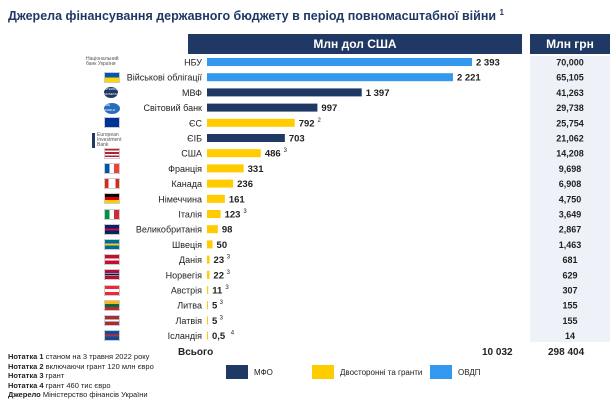 Image resolution: width=614 pixels, height=407 pixels. Describe the element at coordinates (112, 260) in the screenshot. I see `flag-dk-icon` at that location.